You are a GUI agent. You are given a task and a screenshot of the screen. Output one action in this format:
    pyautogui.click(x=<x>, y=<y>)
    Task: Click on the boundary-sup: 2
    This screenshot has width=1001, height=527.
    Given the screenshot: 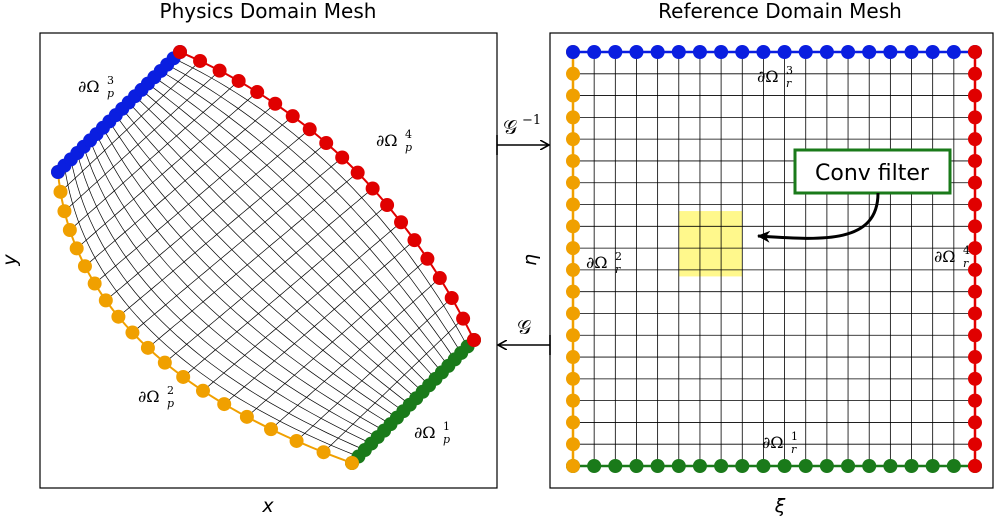 What is the action you would take?
    pyautogui.click(x=170, y=390)
    